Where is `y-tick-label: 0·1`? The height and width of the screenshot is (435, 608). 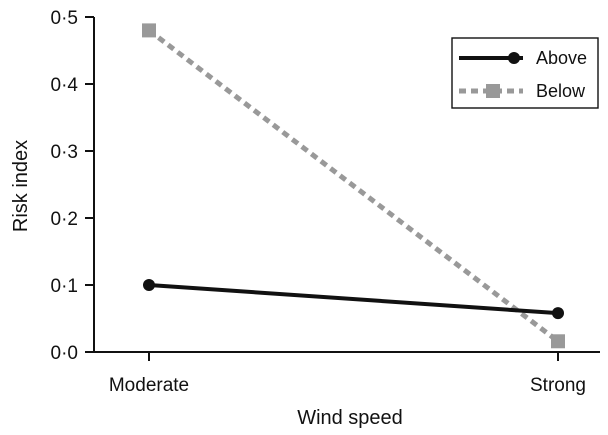 y-tick-label: 0·1 is located at coordinates (64, 286).